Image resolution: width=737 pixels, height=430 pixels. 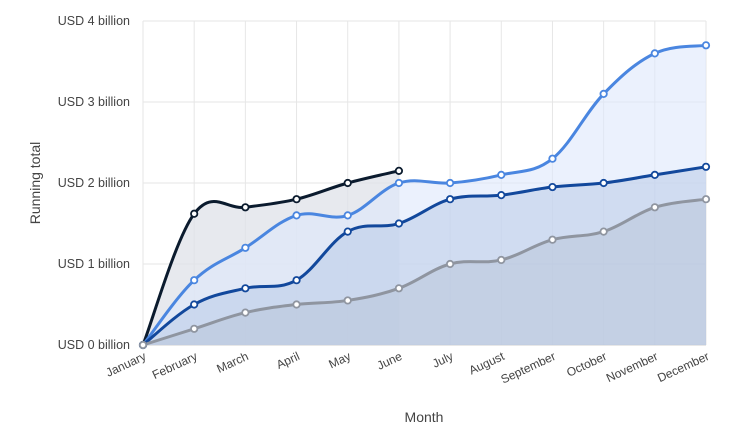 What do you see at coordinates (194, 280) in the screenshot?
I see `series-2-point-february` at bounding box center [194, 280].